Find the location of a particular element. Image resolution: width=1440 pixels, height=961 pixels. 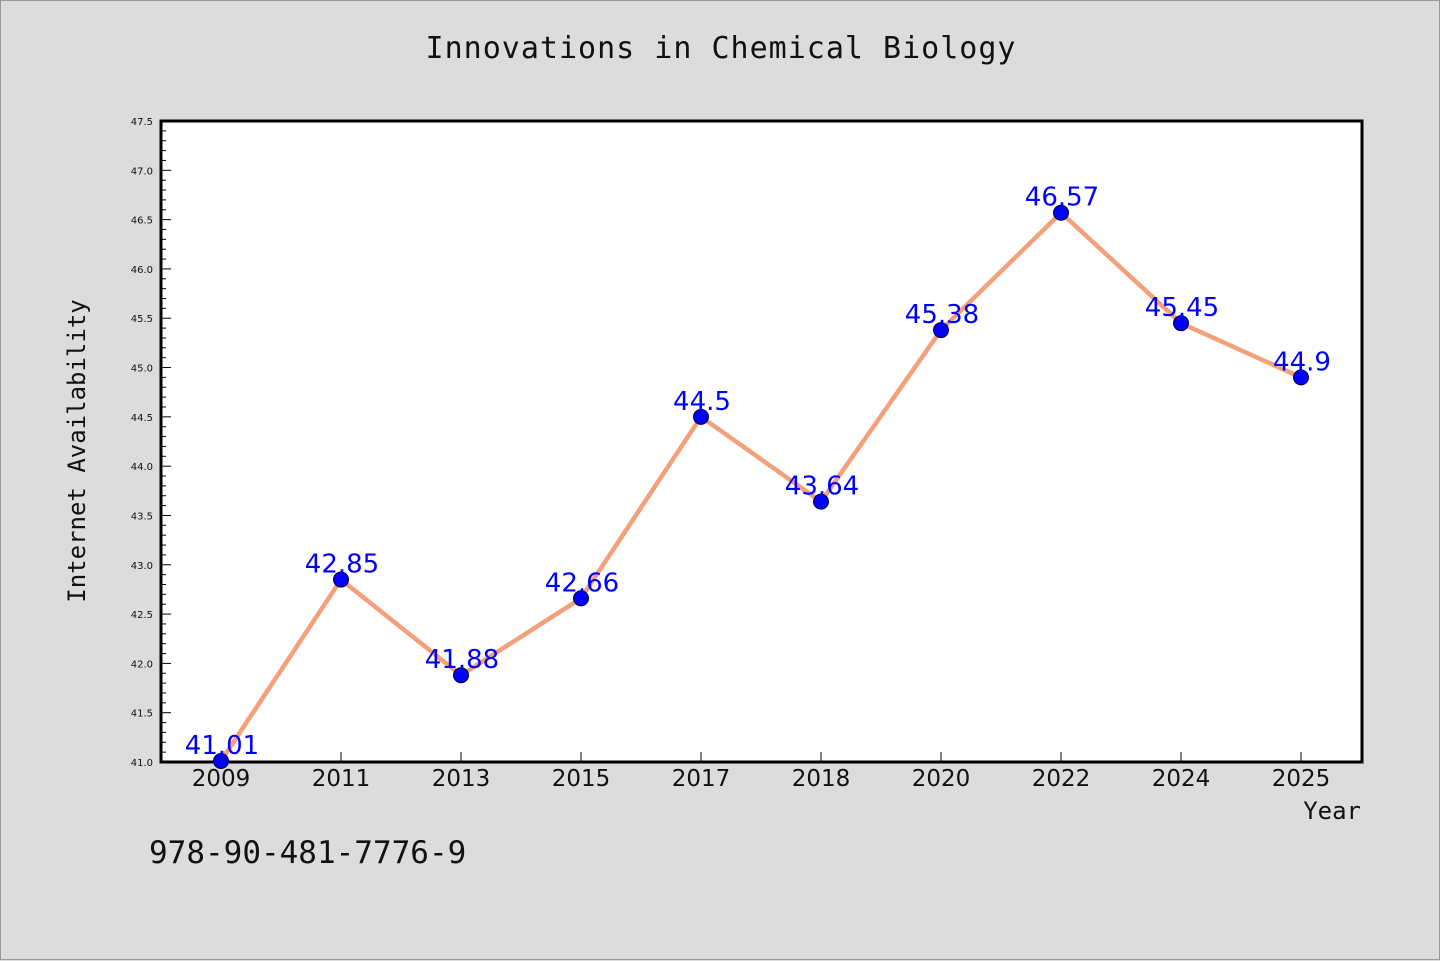

isbn-text: 978-90-481-7776-9 is located at coordinates (308, 853).